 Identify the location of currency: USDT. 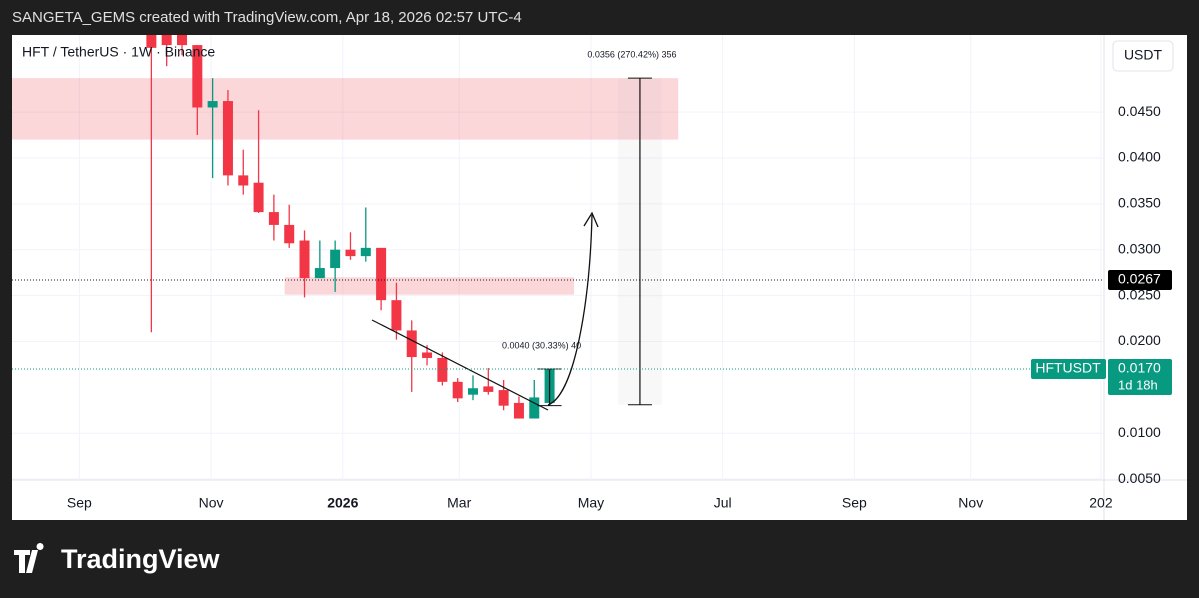
(1143, 55).